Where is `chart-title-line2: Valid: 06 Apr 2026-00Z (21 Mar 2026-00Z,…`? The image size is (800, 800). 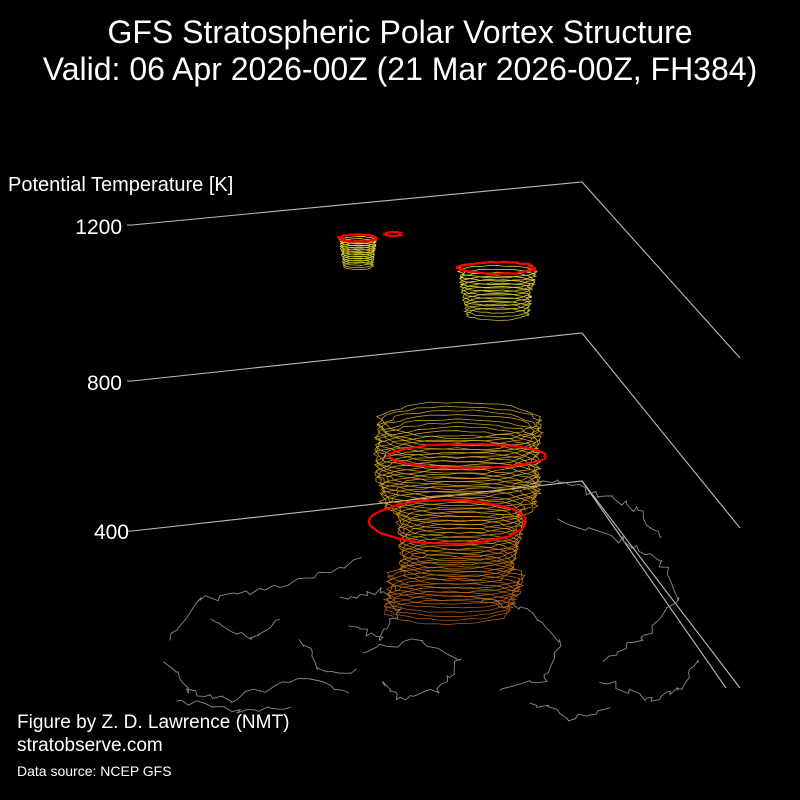
chart-title-line2: Valid: 06 Apr 2026-00Z (21 Mar 2026-00Z,… is located at coordinates (400, 69).